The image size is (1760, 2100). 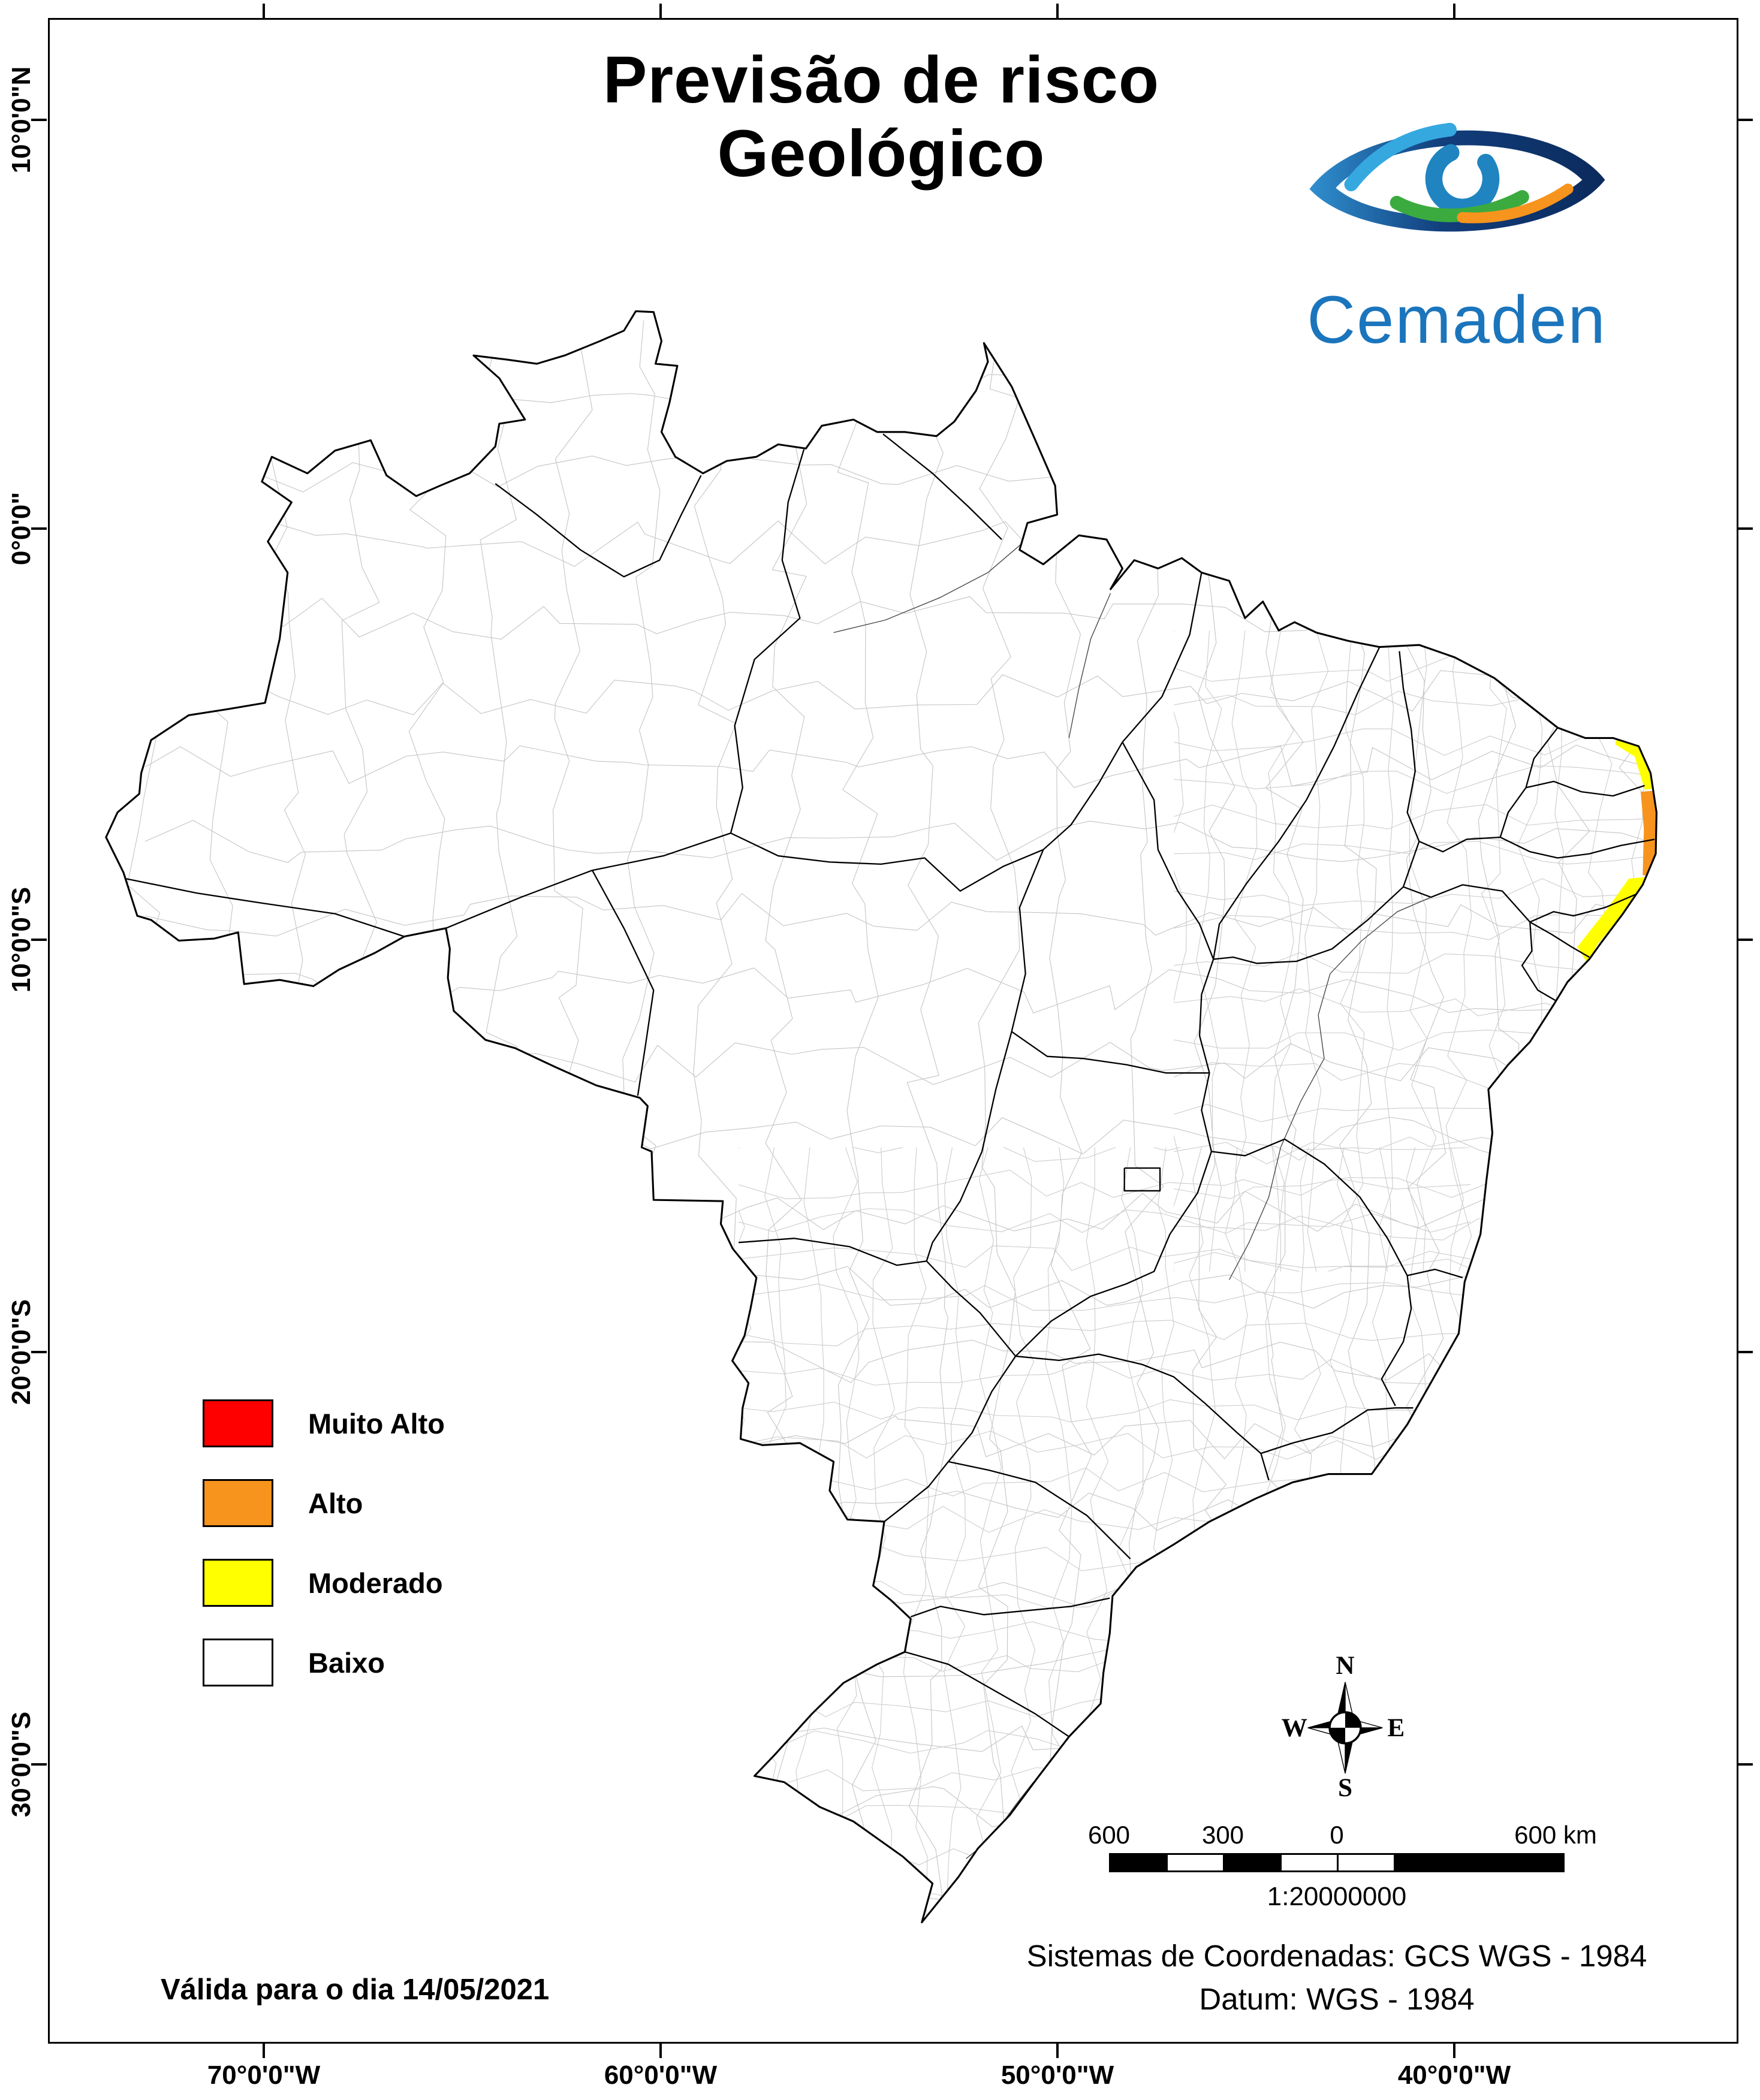 I want to click on graticule-label-lon: 50°0'0"W, so click(x=1057, y=2075).